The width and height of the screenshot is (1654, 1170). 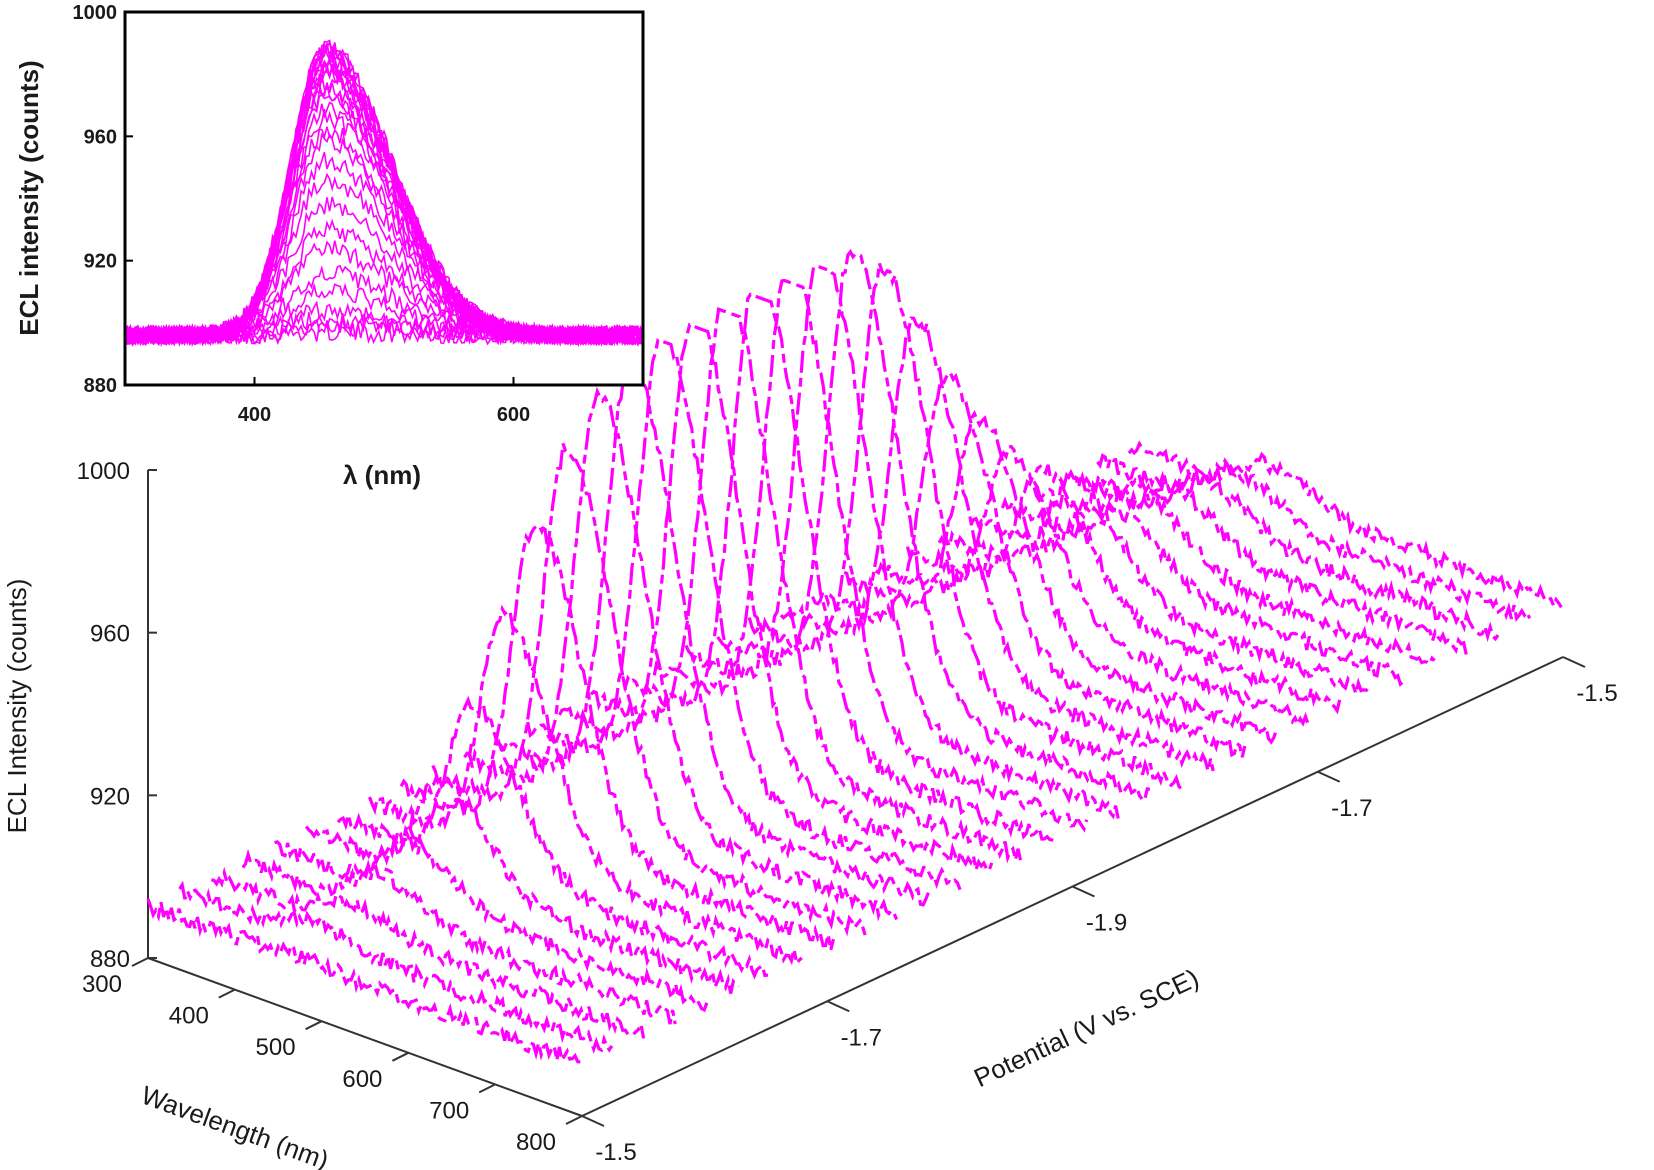 What do you see at coordinates (382, 475) in the screenshot?
I see `inset-x-axis-title: λ (nm)` at bounding box center [382, 475].